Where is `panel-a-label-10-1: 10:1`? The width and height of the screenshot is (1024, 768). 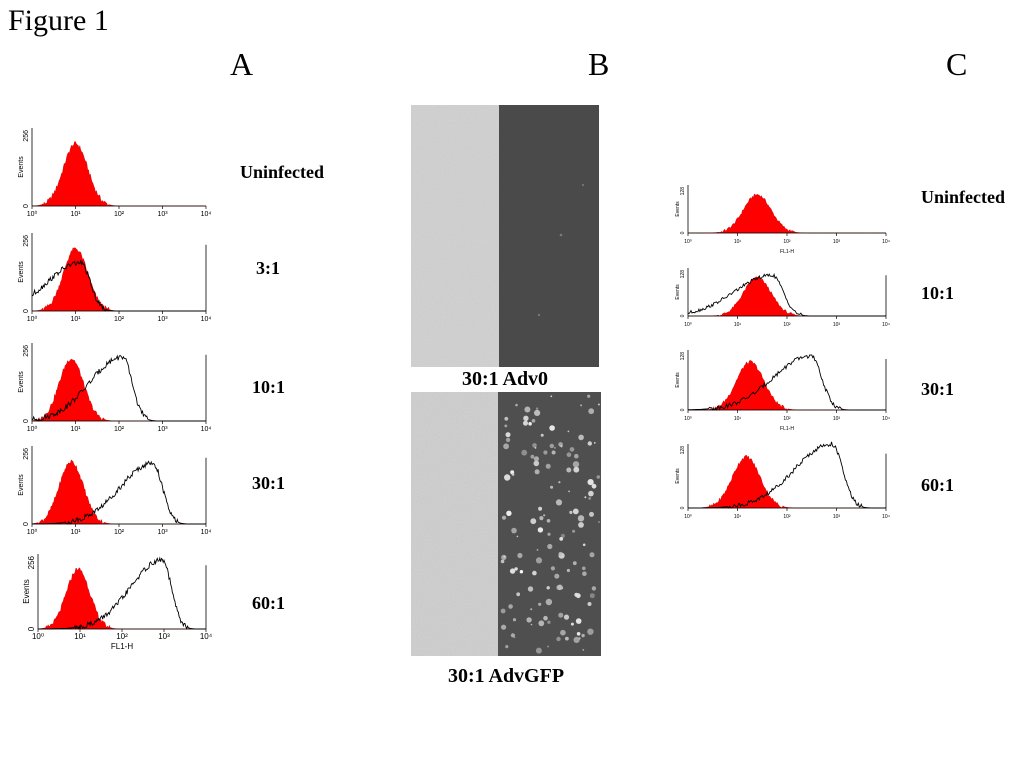 panel-a-label-10-1: 10:1 is located at coordinates (268, 387).